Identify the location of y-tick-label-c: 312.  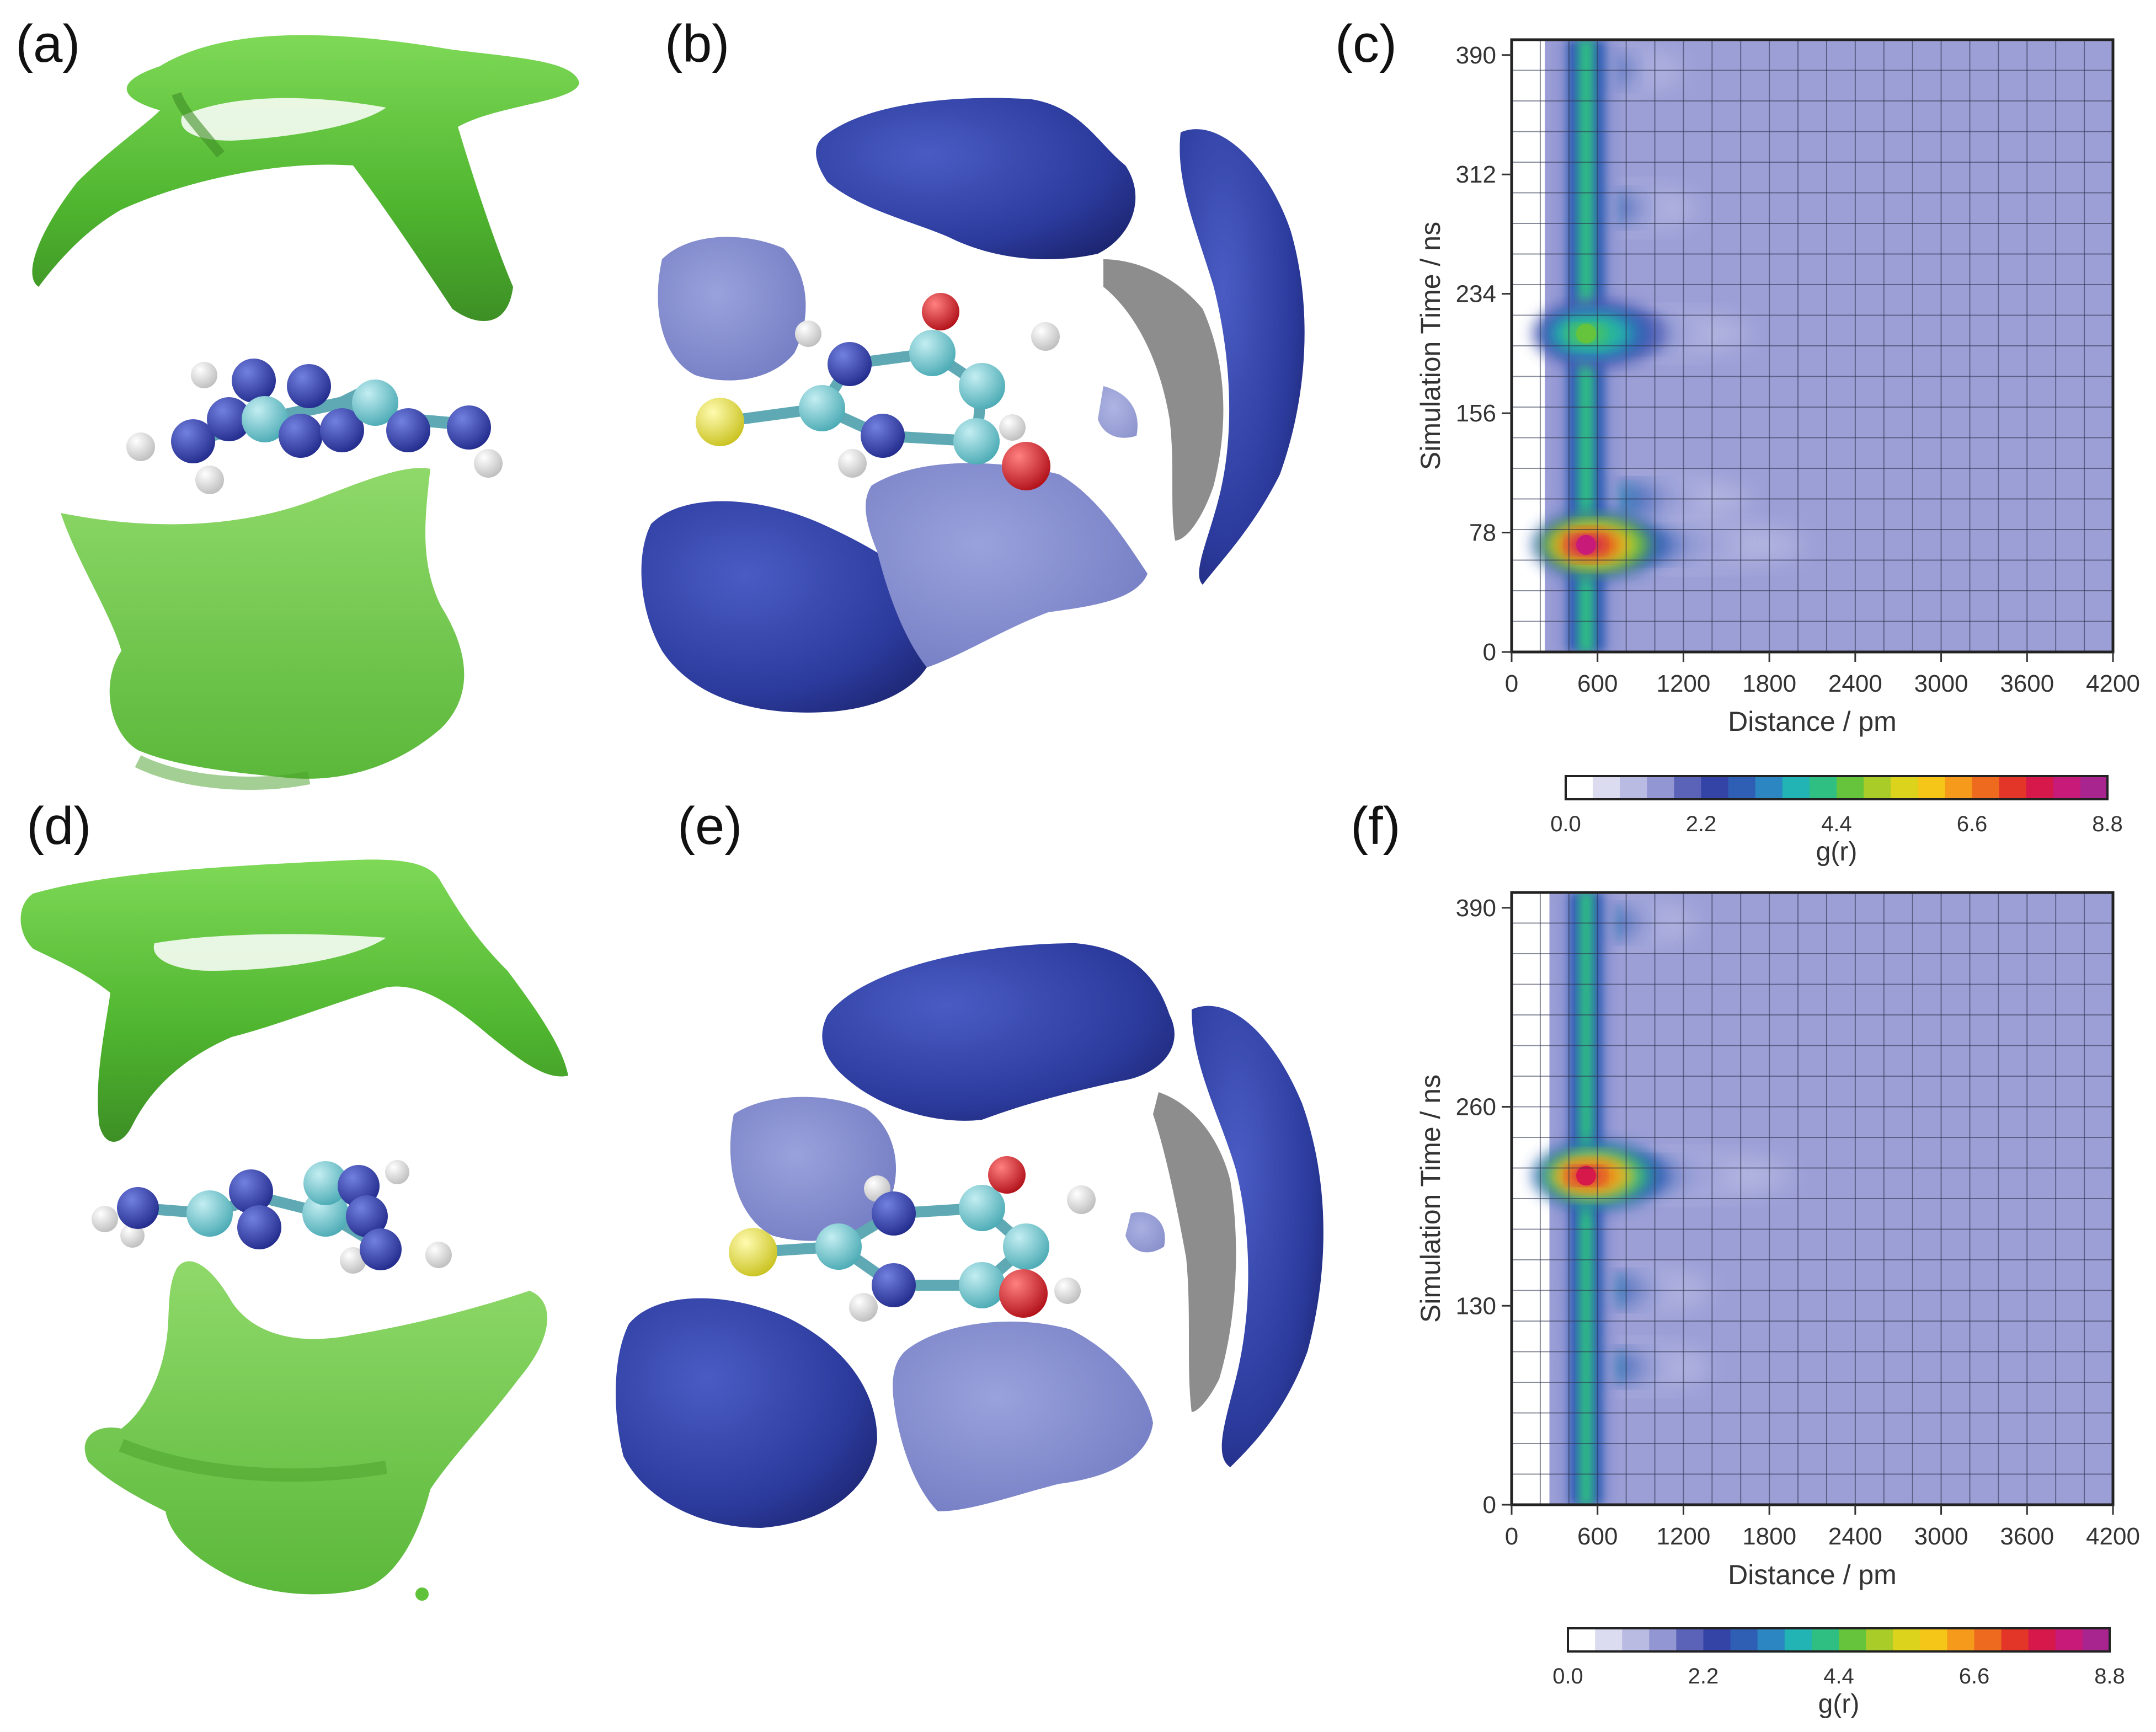
(1476, 174).